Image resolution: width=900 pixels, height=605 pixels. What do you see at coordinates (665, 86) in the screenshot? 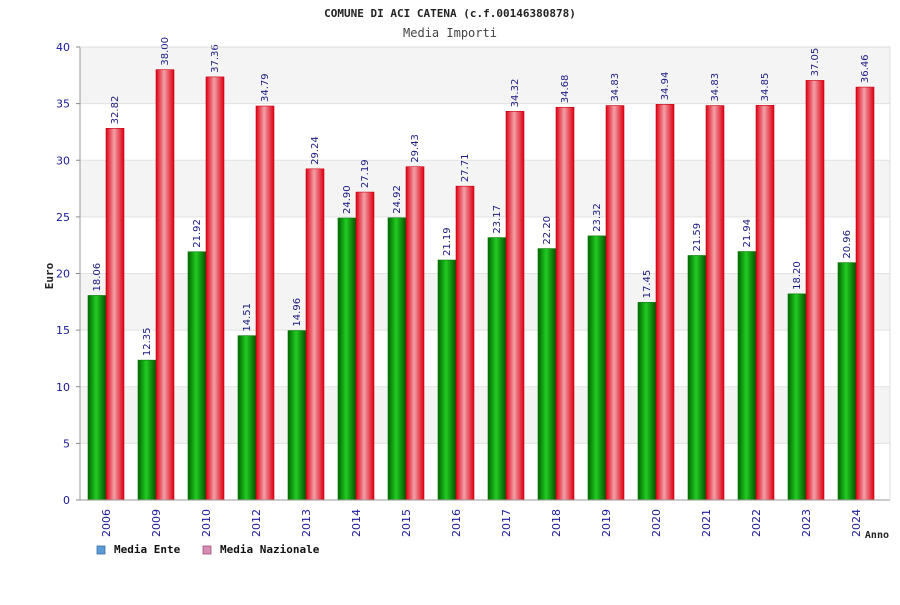
I see `data-label: 34.94` at bounding box center [665, 86].